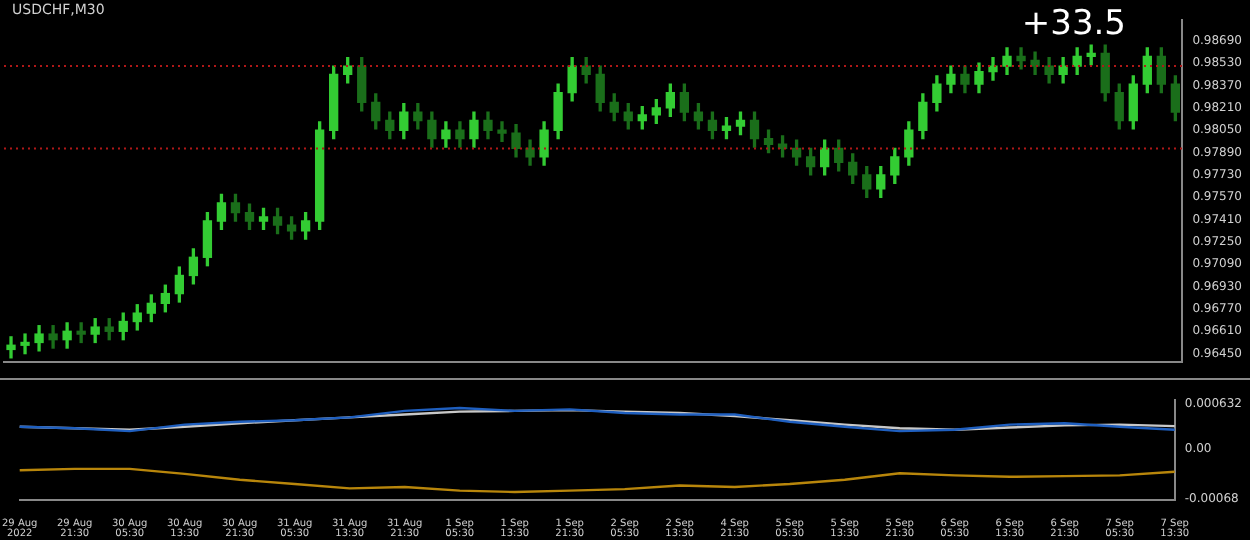 This screenshot has width=1250, height=540. I want to click on annotation: +33.5, so click(1073, 24).